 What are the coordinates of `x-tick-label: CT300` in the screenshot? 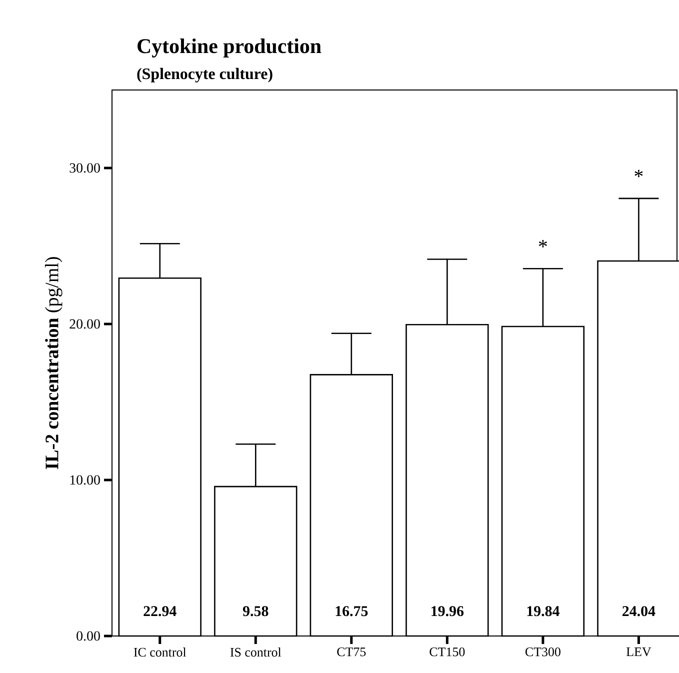 It's located at (542, 652).